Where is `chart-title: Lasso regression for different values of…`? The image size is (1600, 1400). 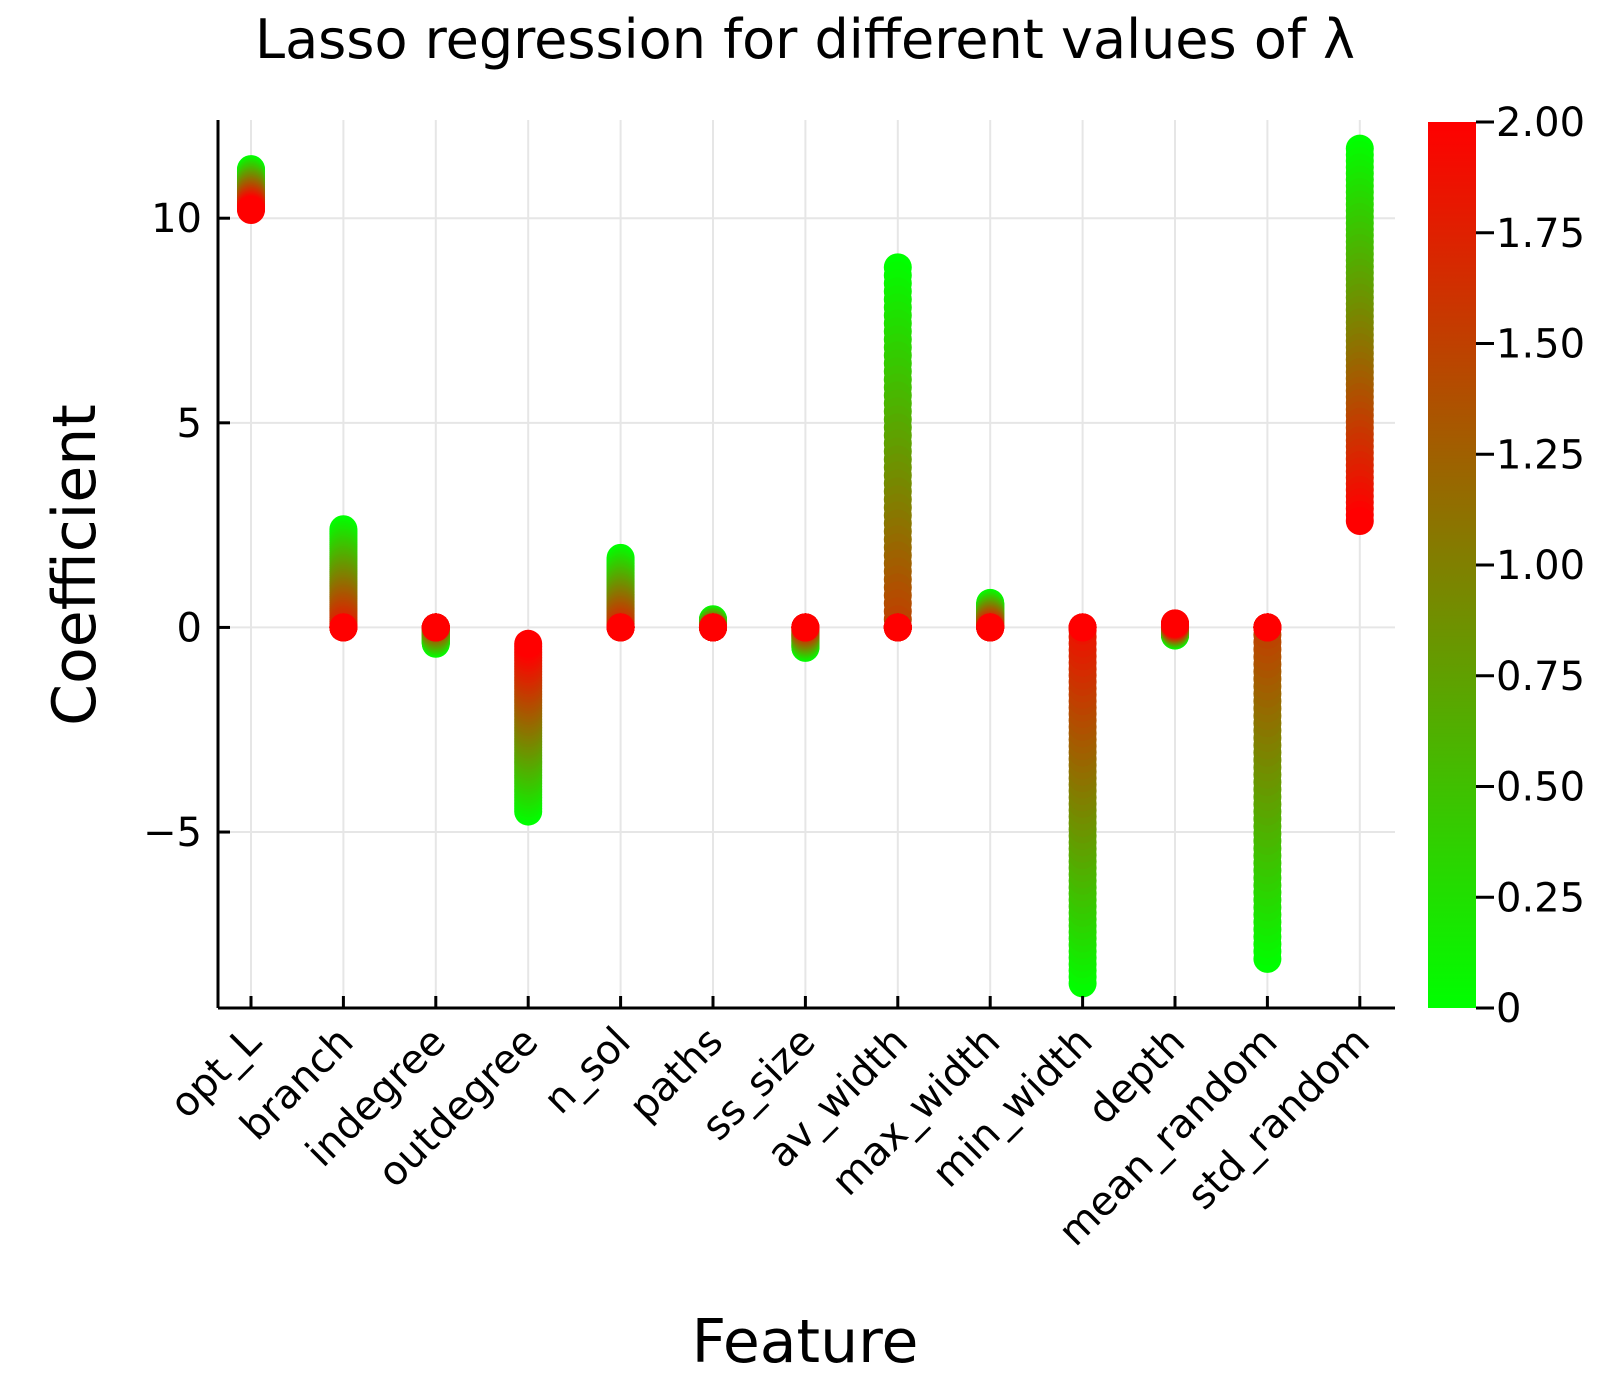
chart-title: Lasso regression for different values of… is located at coordinates (805, 39).